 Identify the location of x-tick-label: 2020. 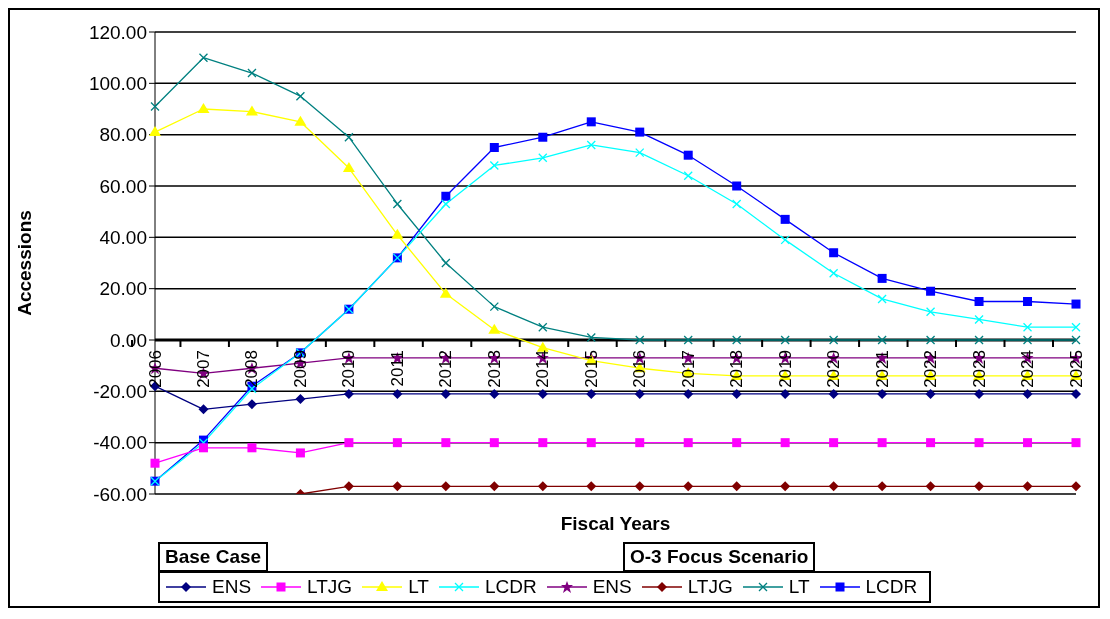
(834, 369).